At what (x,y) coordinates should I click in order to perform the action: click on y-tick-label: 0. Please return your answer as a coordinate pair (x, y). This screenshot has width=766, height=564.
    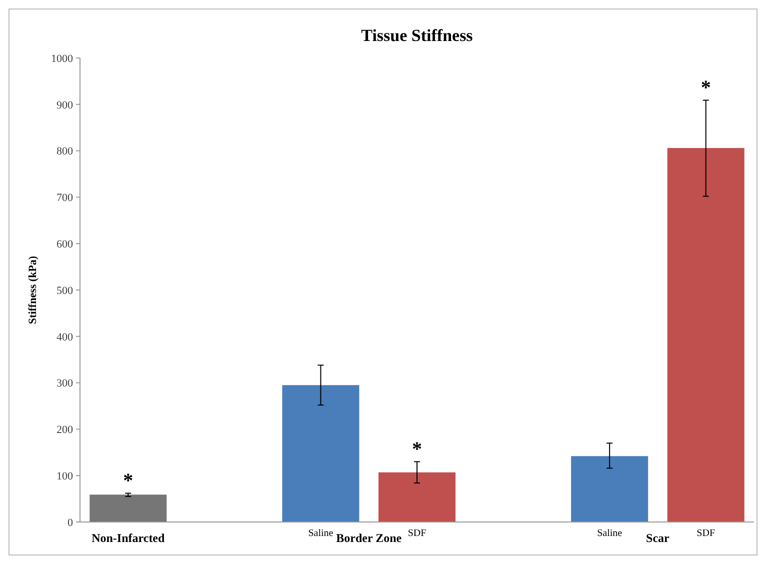
    Looking at the image, I should click on (71, 522).